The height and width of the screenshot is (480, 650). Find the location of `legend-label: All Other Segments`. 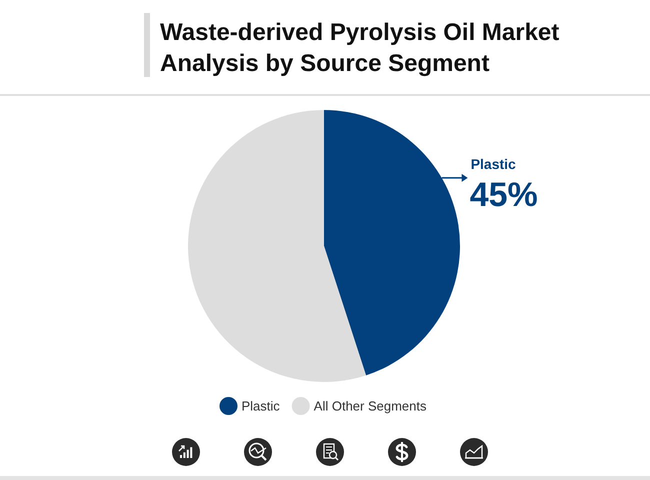

legend-label: All Other Segments is located at coordinates (370, 406).